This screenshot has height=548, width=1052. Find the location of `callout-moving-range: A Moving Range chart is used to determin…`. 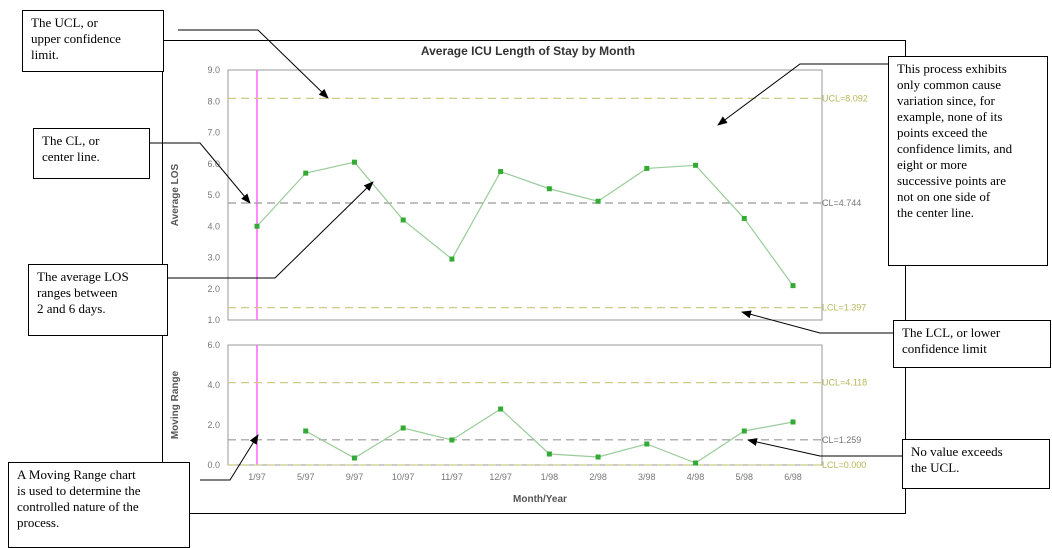

callout-moving-range: A Moving Range chart is used to determin… is located at coordinates (99, 505).